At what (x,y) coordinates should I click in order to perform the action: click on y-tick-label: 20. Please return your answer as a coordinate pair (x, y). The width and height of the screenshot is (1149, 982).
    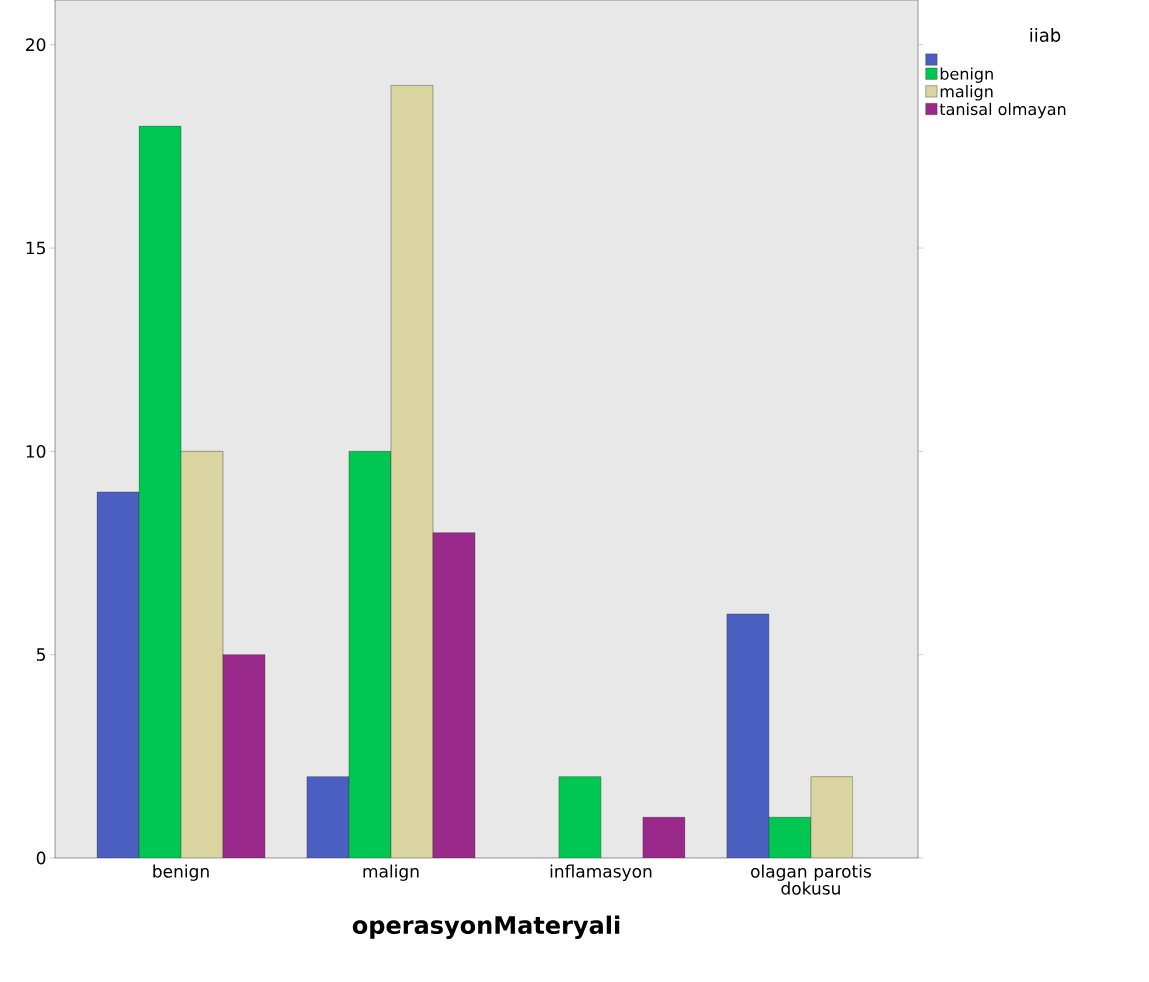
    Looking at the image, I should click on (36, 45).